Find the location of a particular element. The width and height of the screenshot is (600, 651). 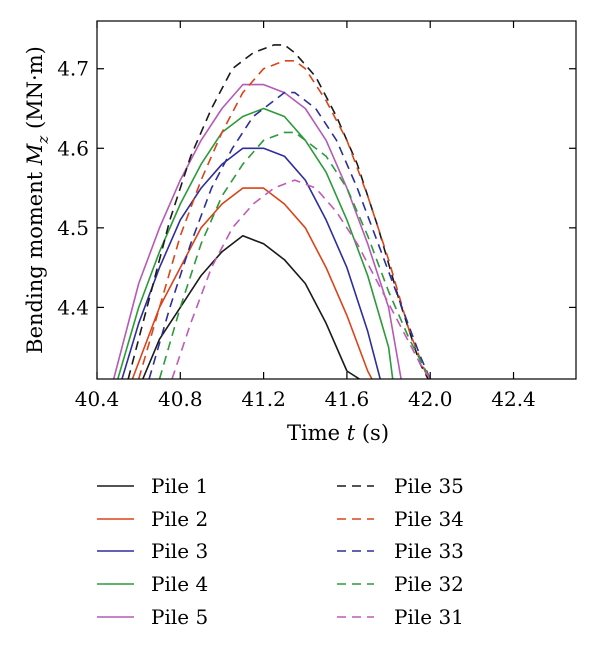

y-axis-label: Bending moment Mz (MN·m) is located at coordinates (37, 200).